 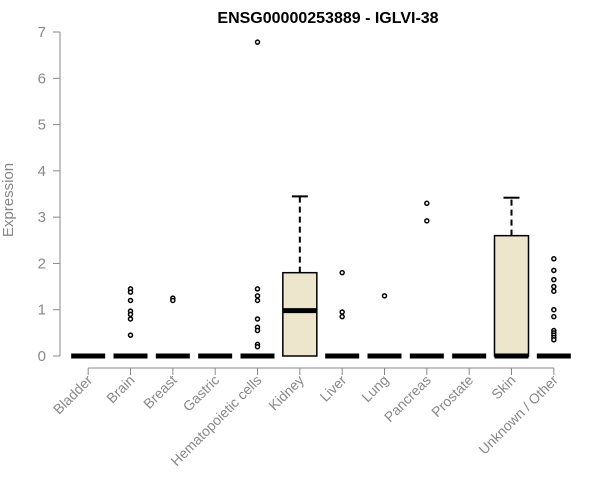 What do you see at coordinates (120, 389) in the screenshot?
I see `x-tick-label: Brain` at bounding box center [120, 389].